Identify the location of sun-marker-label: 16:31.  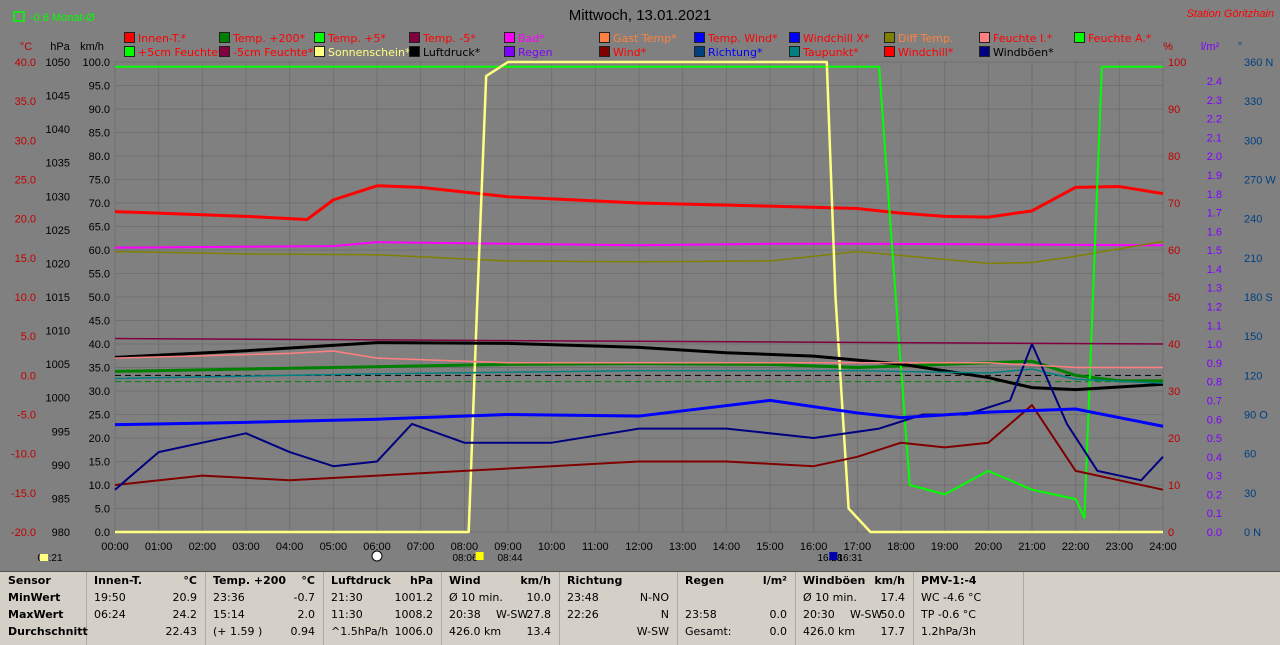
(849, 558).